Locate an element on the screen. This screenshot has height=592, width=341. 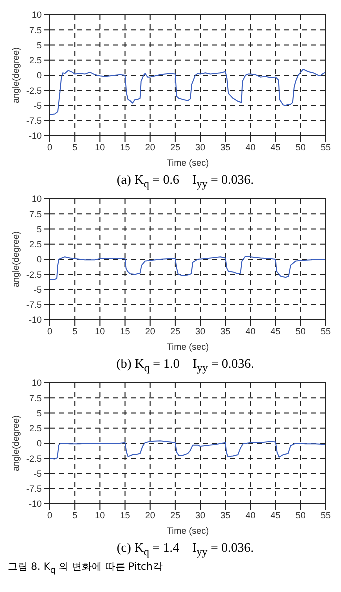
caption: 그림 8. K$_{q}$ 의 변화에 따른 Pitch각 is located at coordinates (86, 569).